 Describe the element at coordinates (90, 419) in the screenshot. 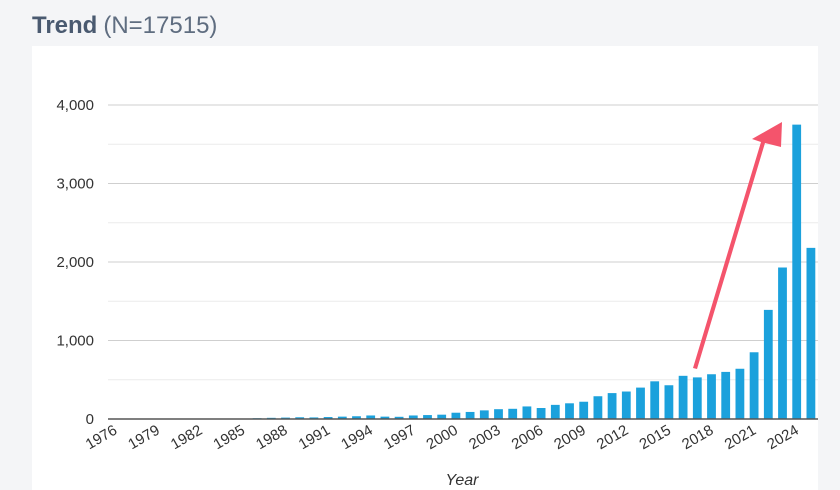

I see `y-tick-label: 0` at that location.